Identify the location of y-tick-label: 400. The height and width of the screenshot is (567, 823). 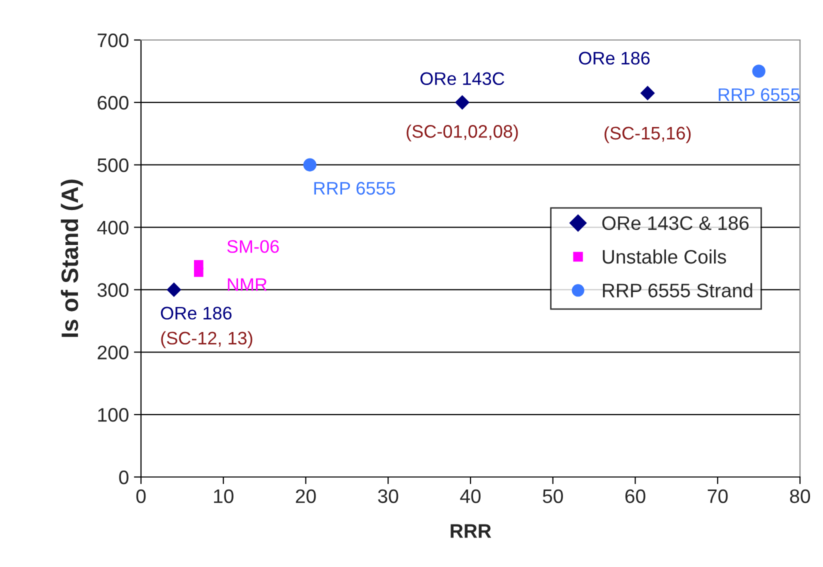
(112, 227).